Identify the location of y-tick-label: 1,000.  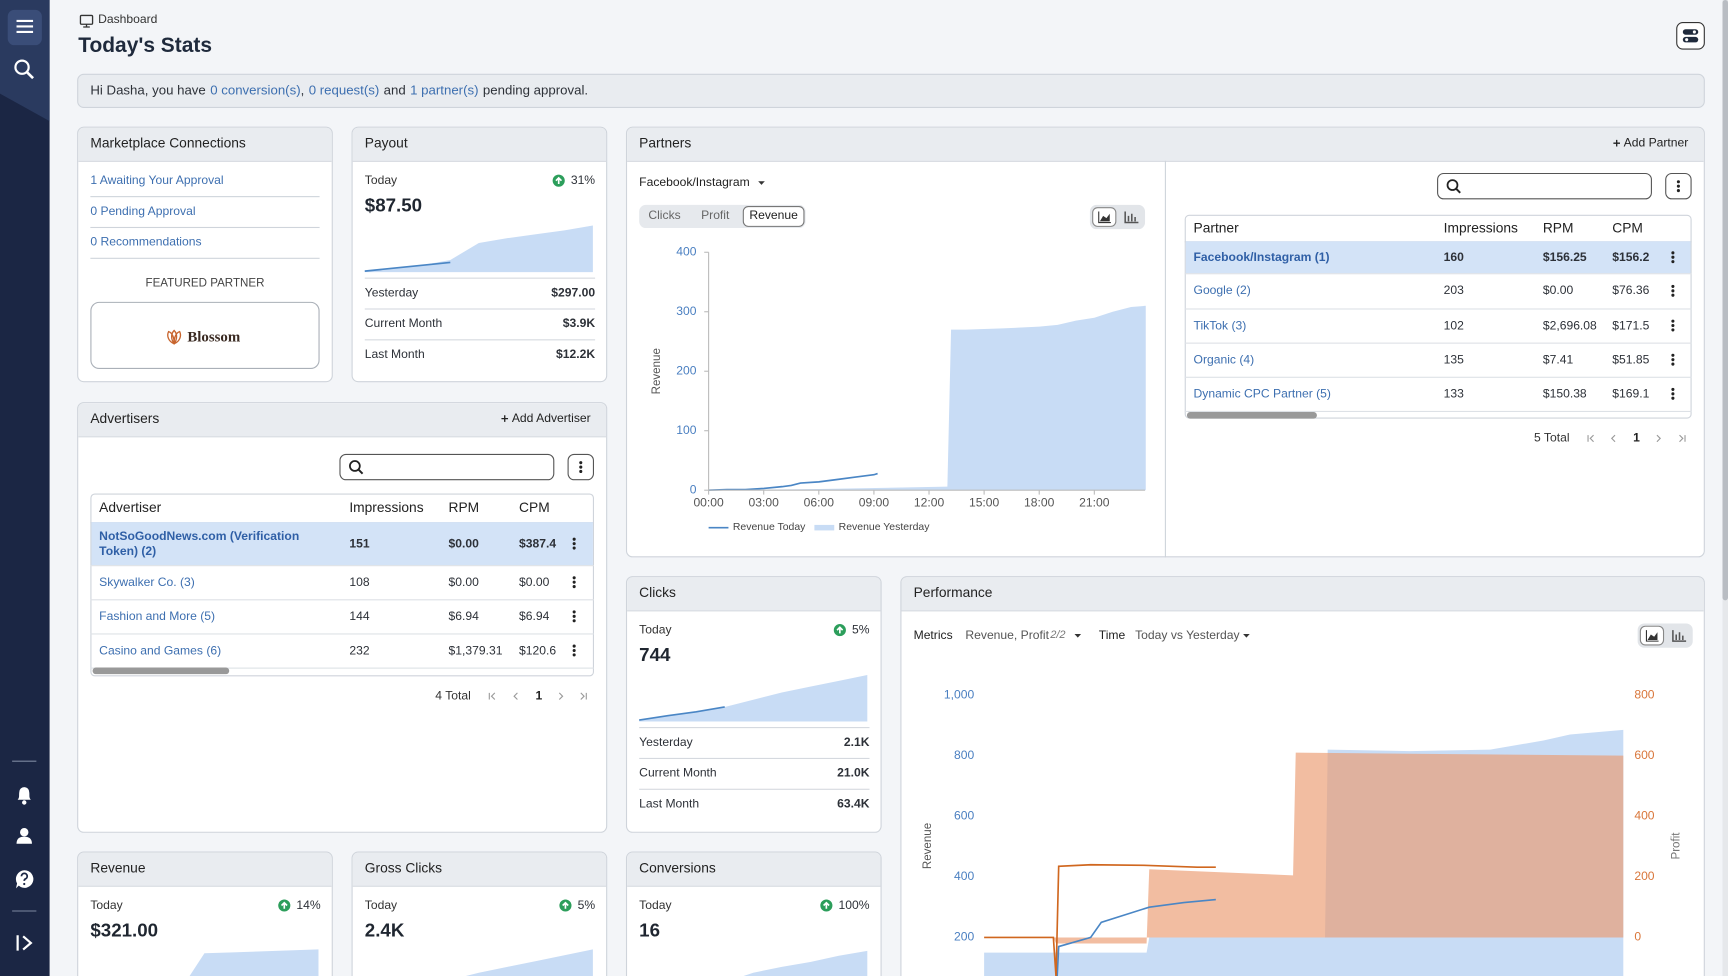
(959, 695).